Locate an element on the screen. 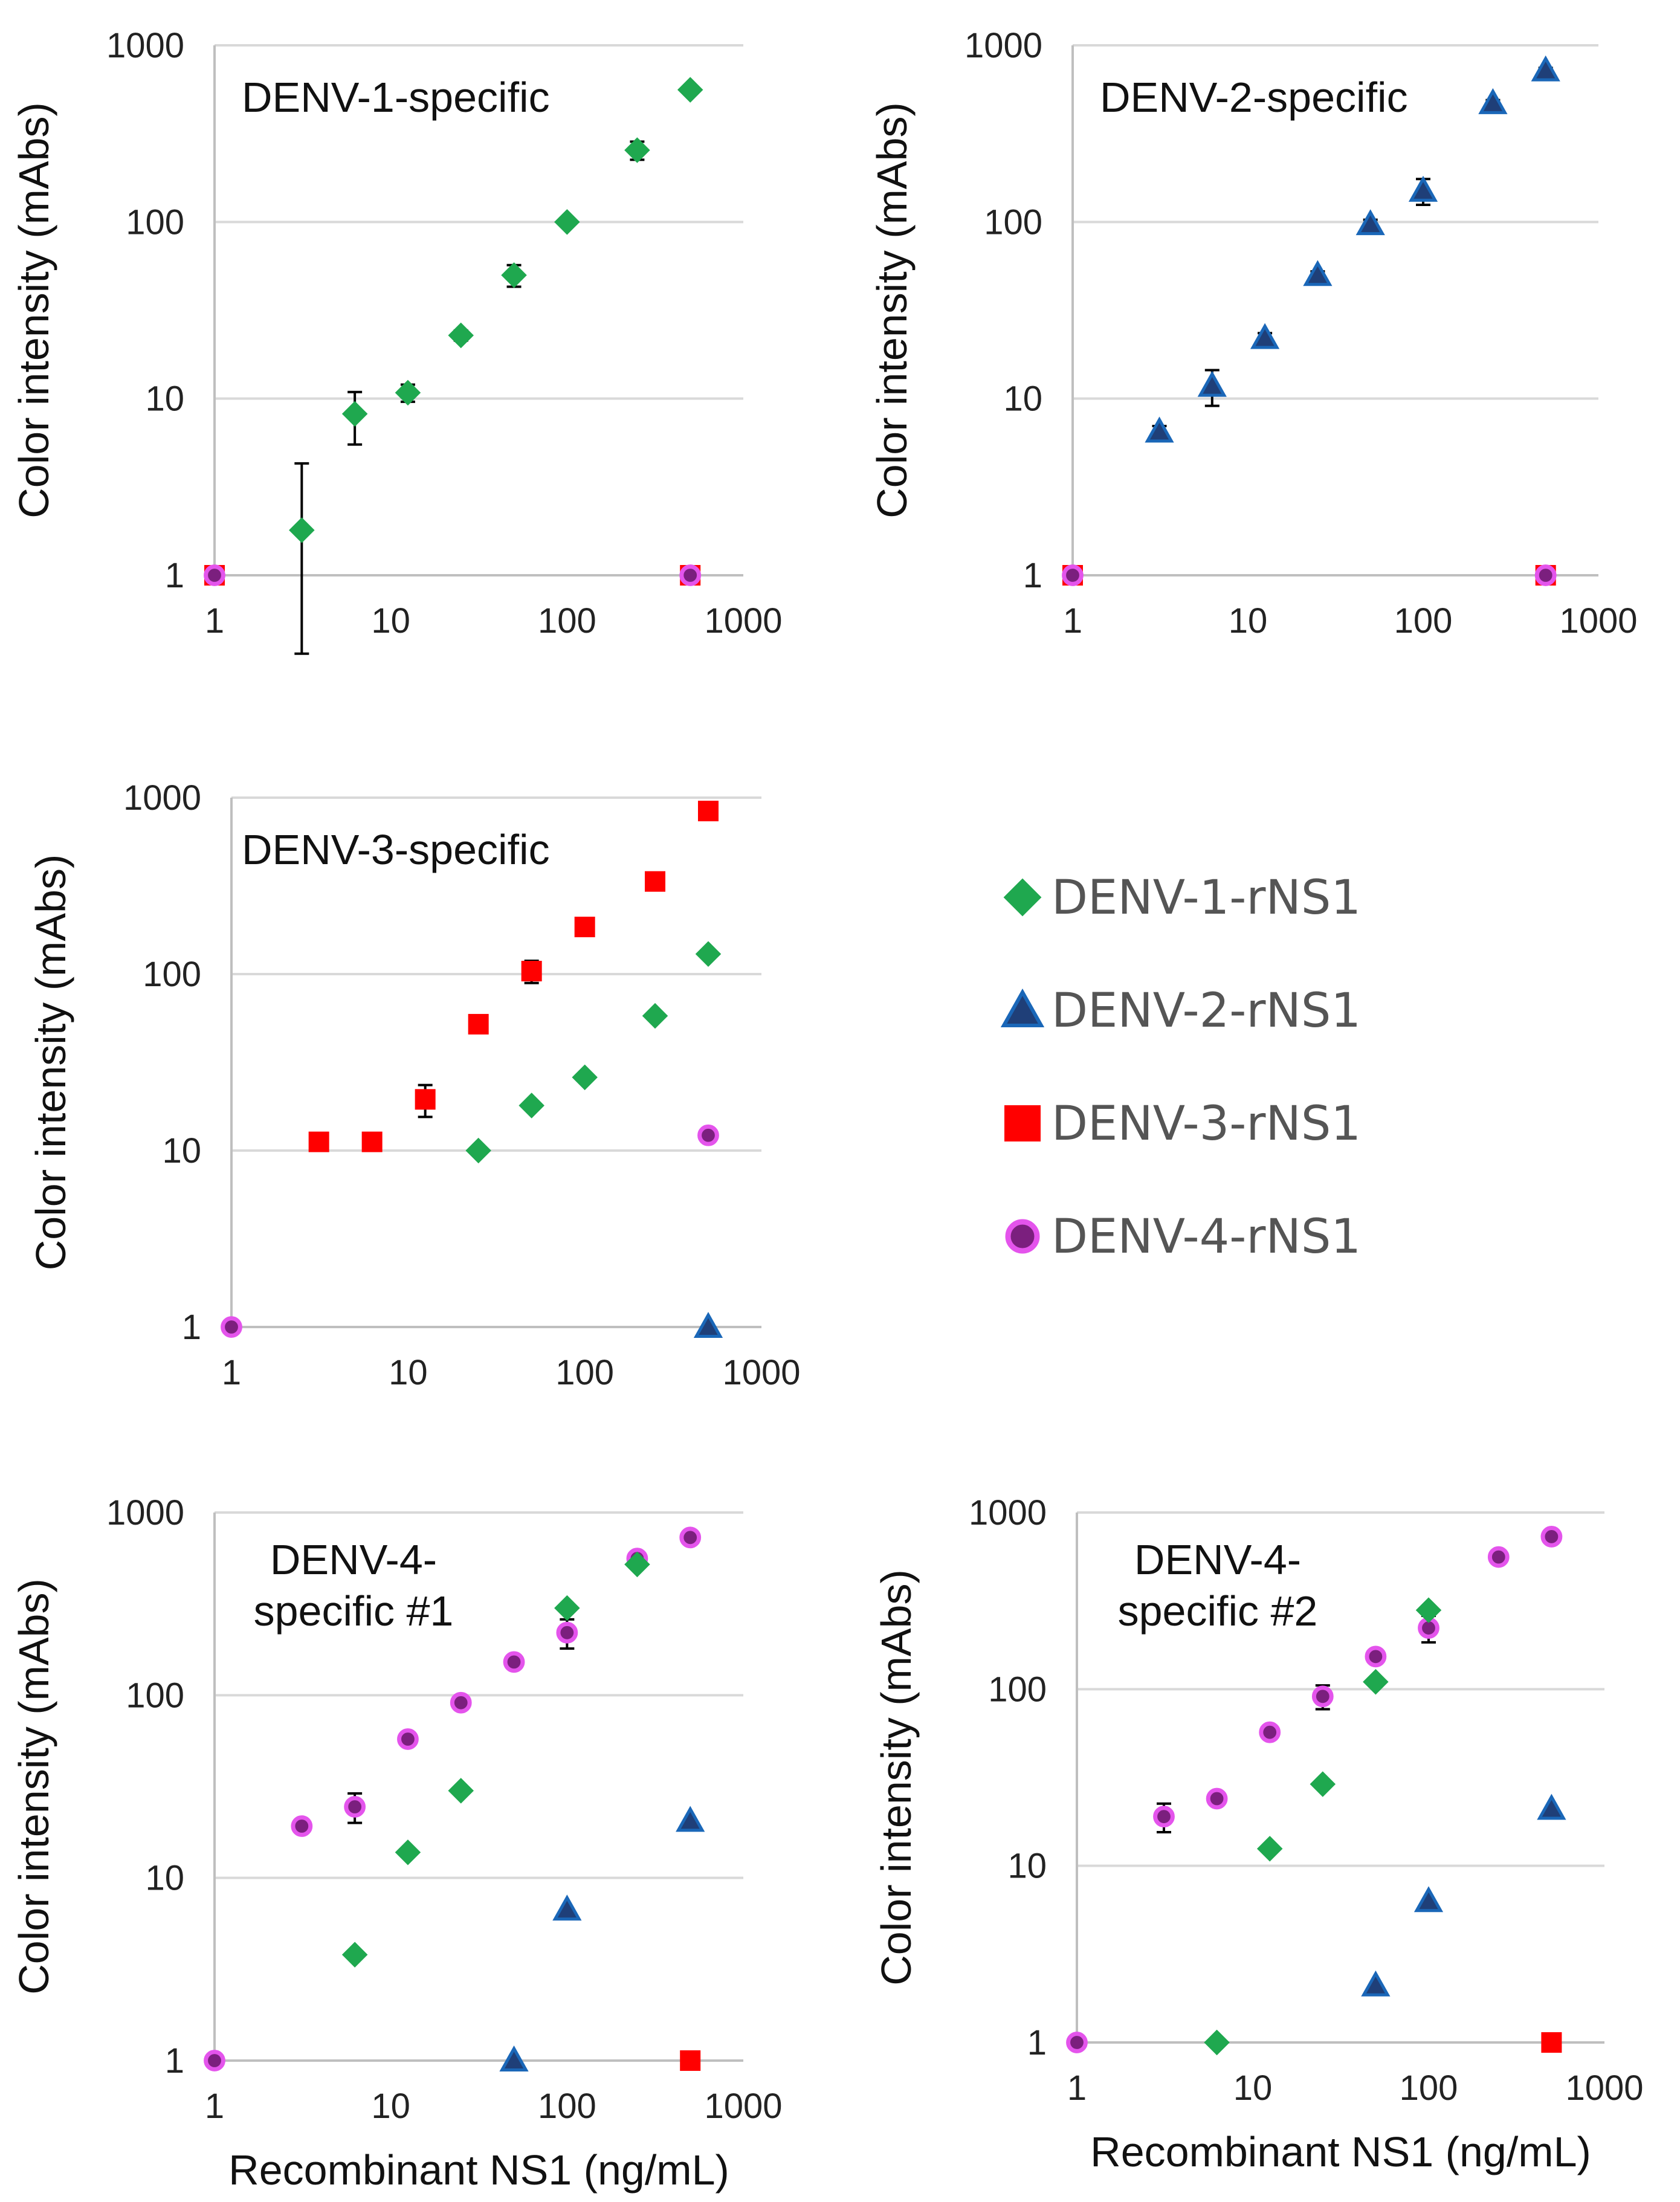  legend-label: DENV-2-rNS1 is located at coordinates (1206, 1011).